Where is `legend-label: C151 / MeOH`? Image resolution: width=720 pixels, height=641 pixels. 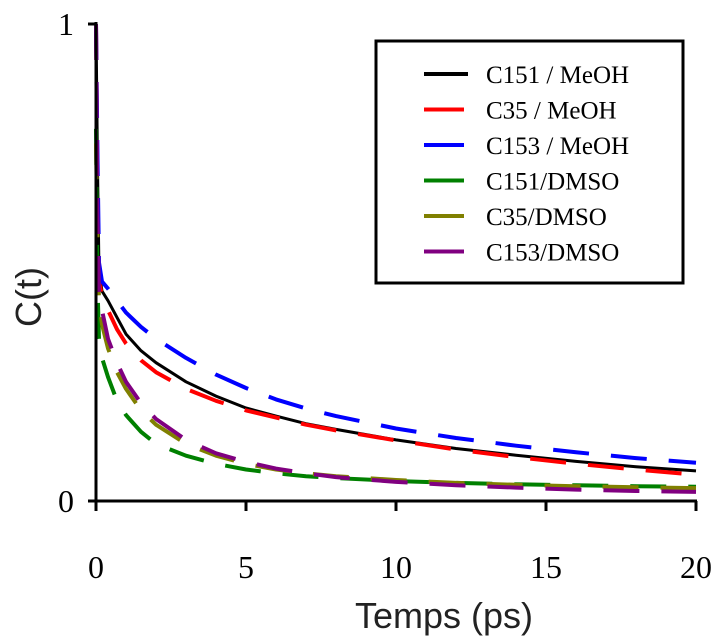
legend-label: C151 / MeOH is located at coordinates (557, 75).